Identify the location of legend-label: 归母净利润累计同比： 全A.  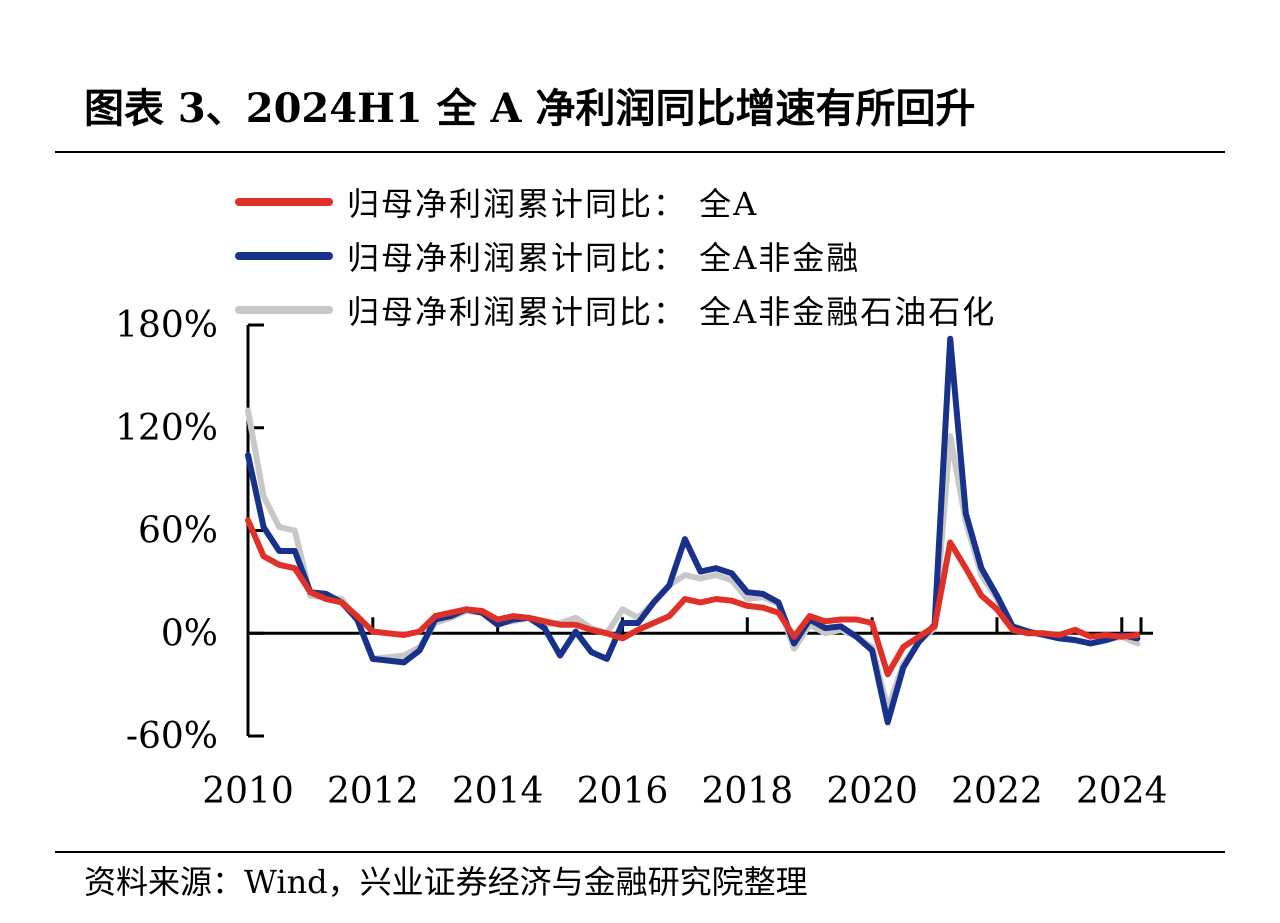
(553, 204).